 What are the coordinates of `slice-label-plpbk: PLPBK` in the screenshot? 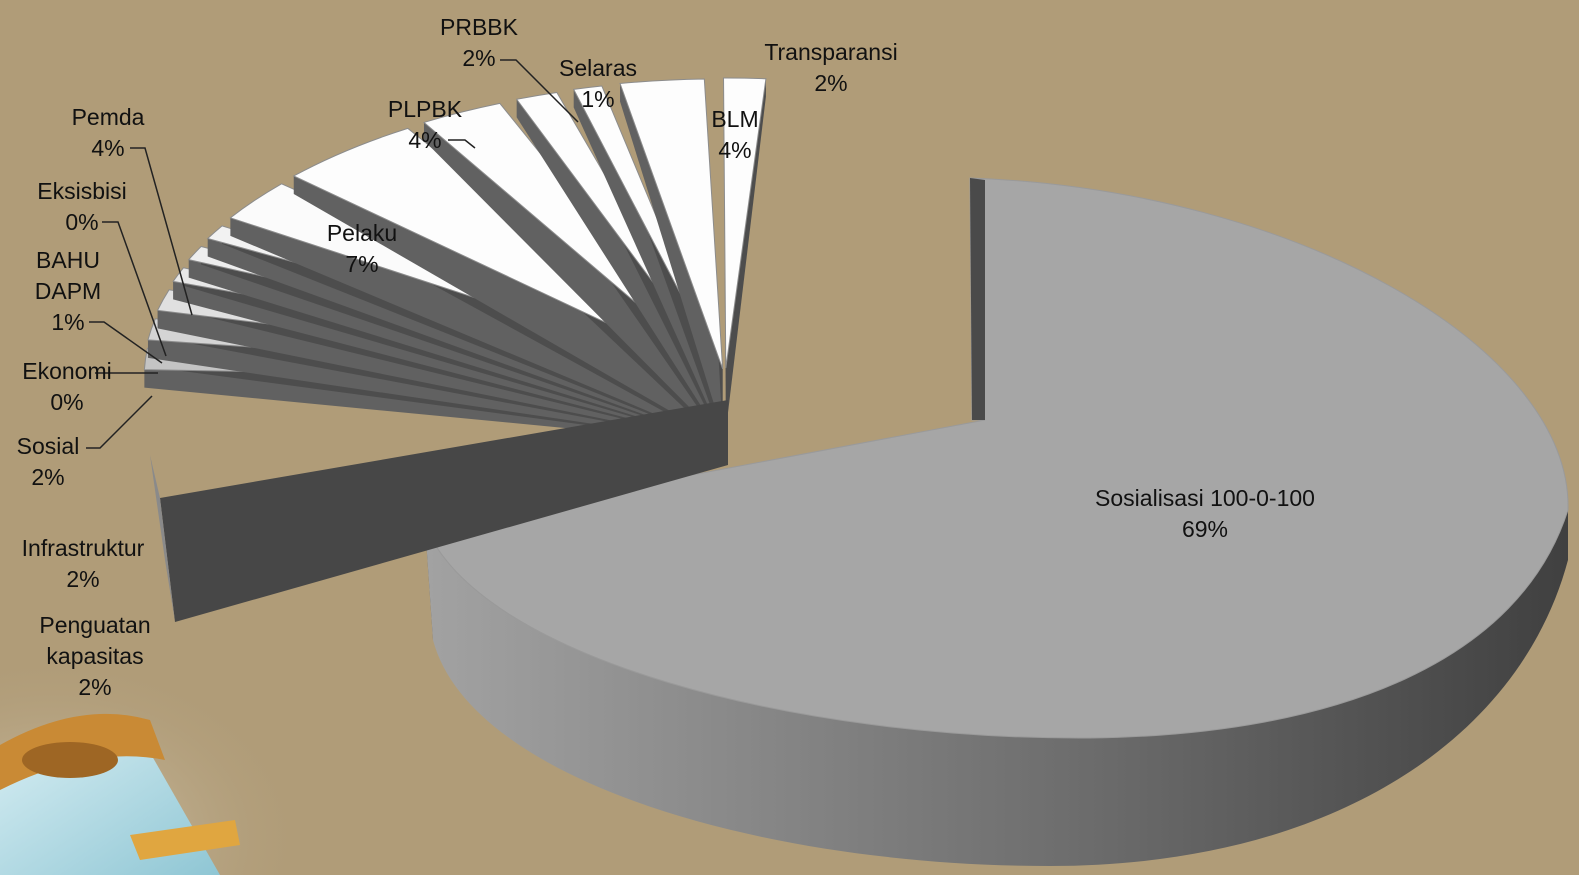 It's located at (425, 109).